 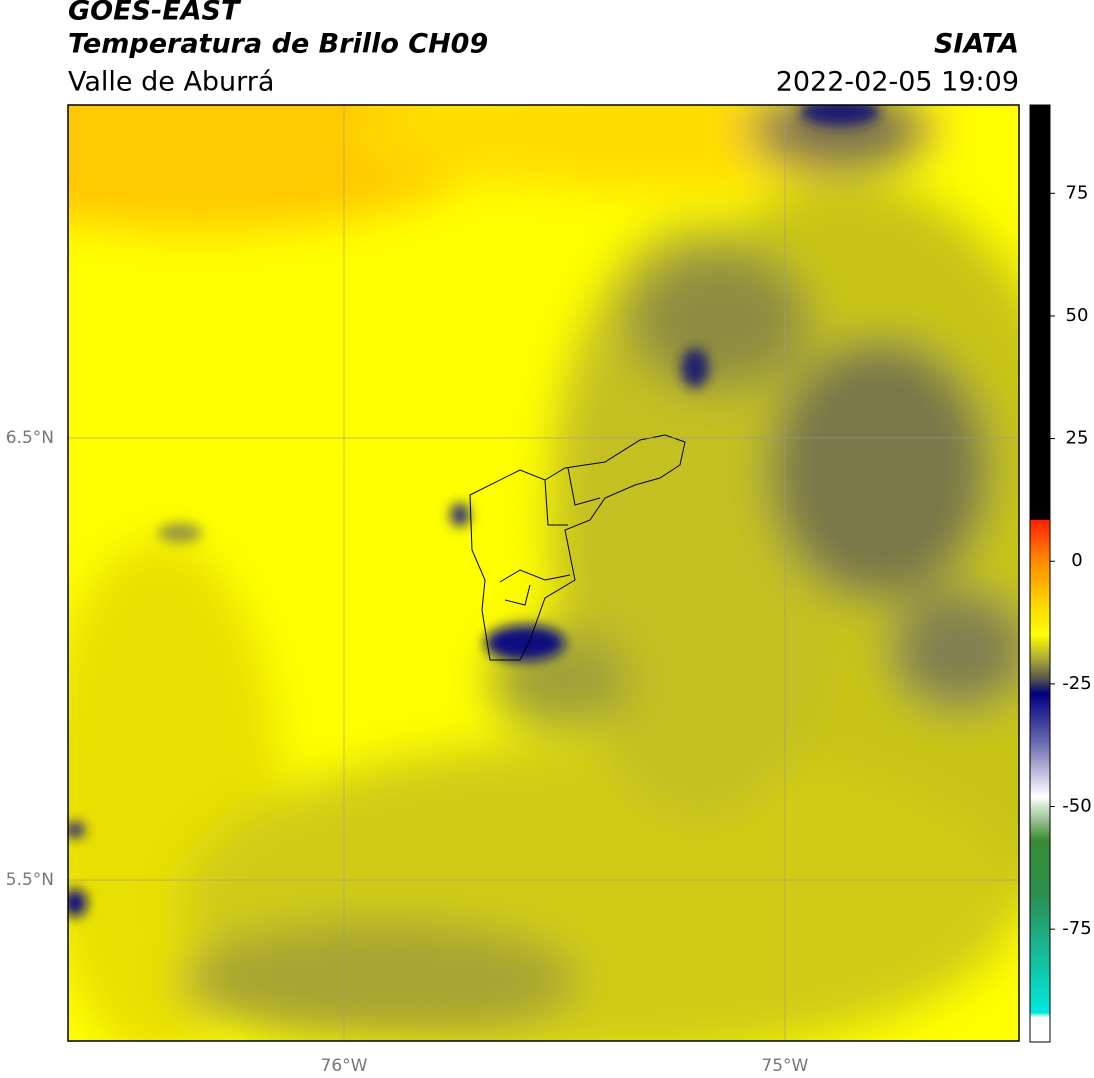 What do you see at coordinates (30, 438) in the screenshot?
I see `y-tick-label: 6.5°N` at bounding box center [30, 438].